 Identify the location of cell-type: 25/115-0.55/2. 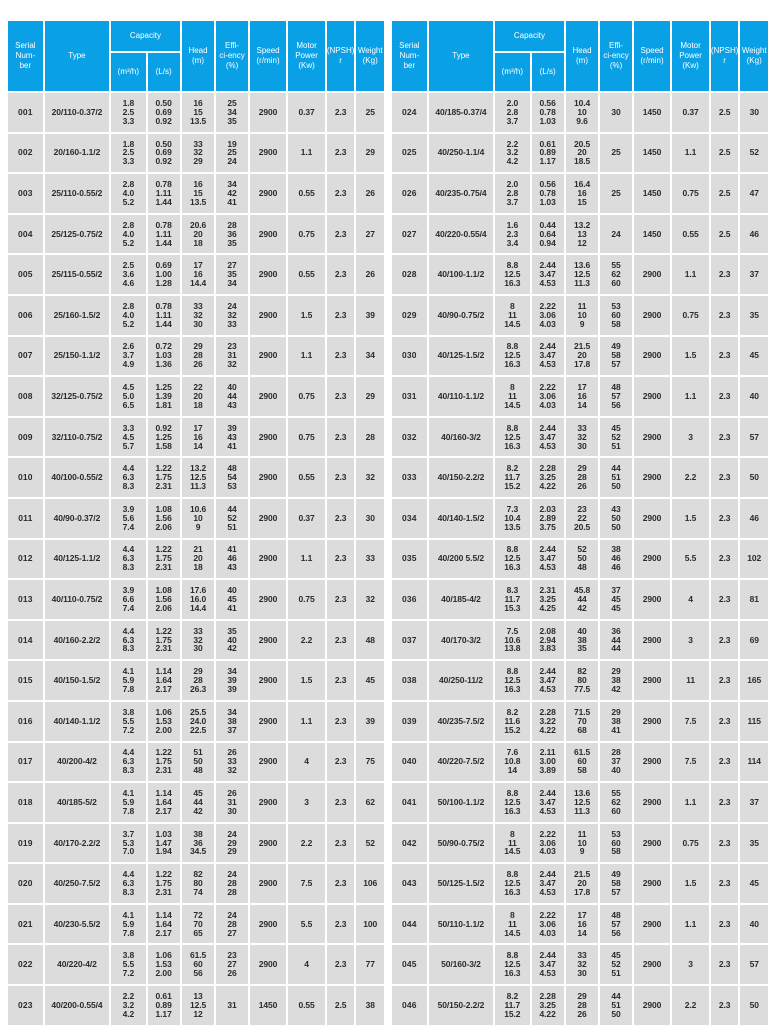
(77, 274).